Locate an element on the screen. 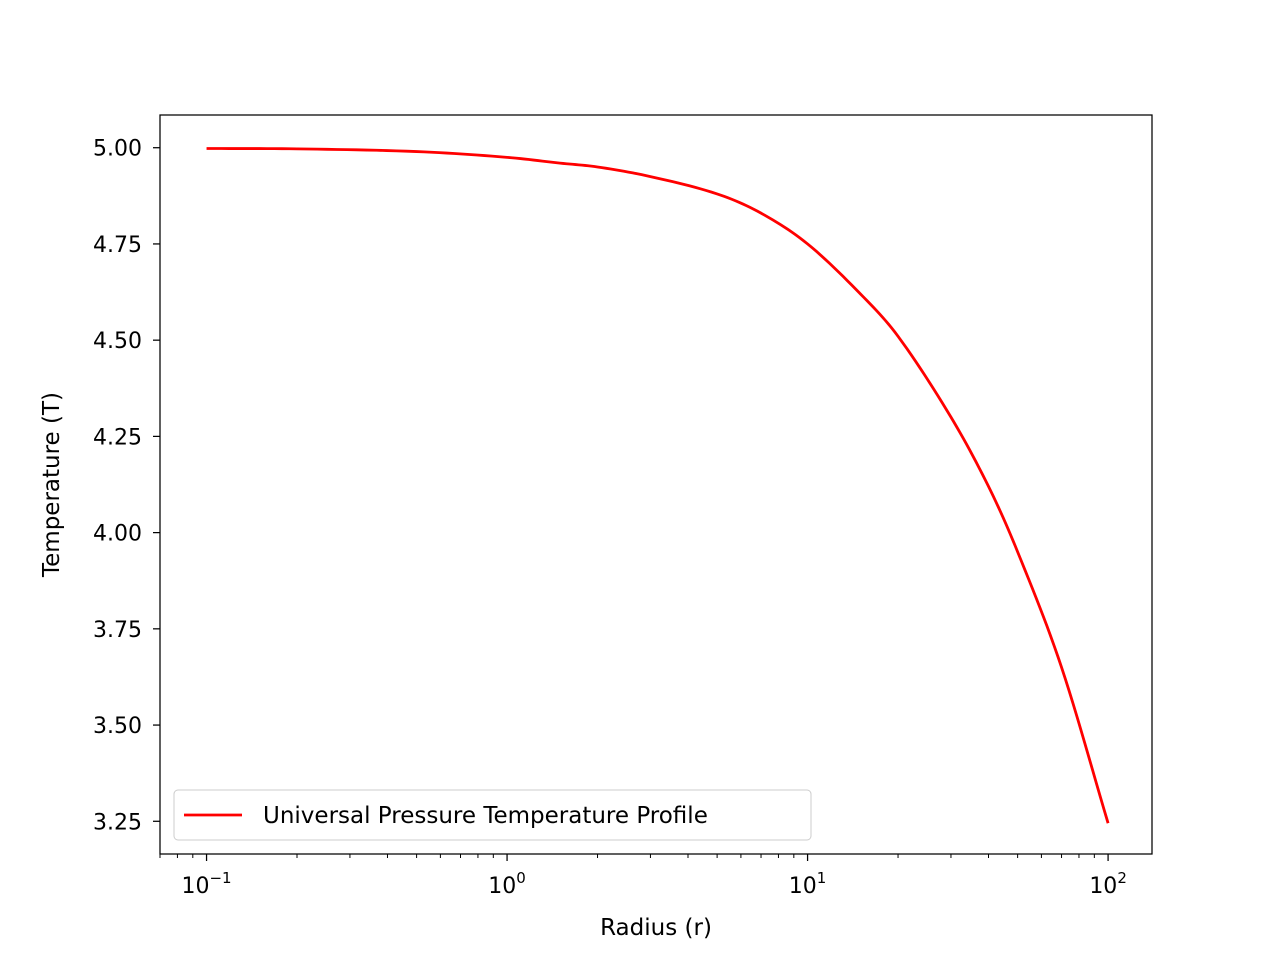  y-tick-label: 3.25 is located at coordinates (117, 822).